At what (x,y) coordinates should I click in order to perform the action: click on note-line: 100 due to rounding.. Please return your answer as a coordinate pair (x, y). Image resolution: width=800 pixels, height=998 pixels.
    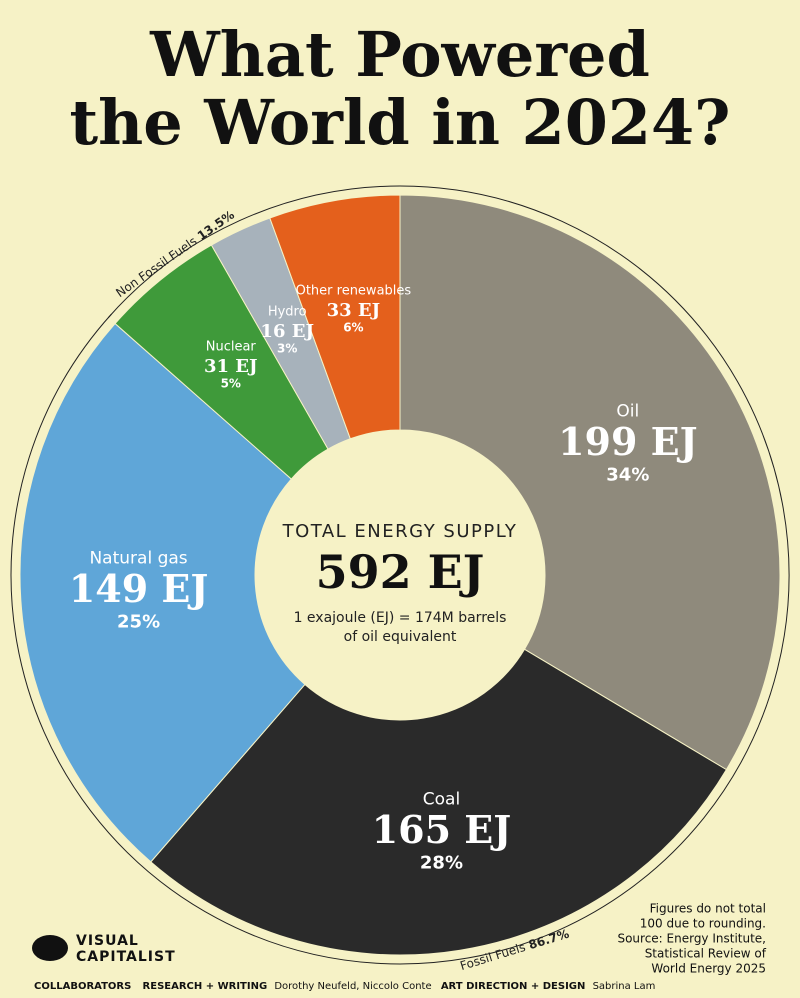
    Looking at the image, I should click on (703, 924).